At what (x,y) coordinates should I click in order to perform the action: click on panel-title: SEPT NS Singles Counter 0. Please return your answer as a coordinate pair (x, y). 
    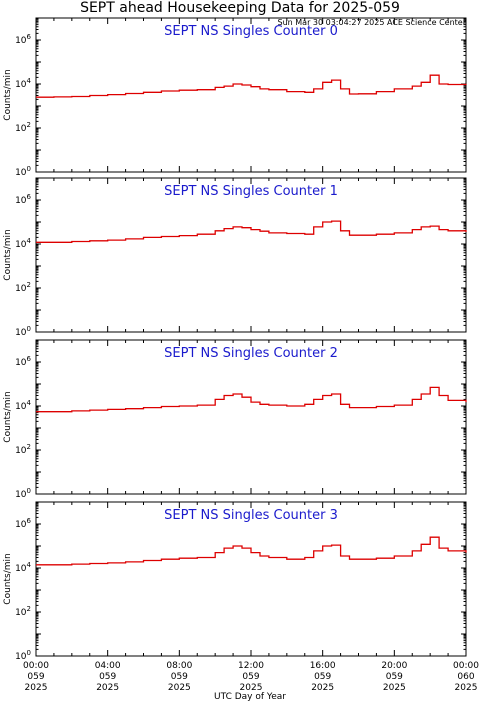
    Looking at the image, I should click on (251, 31).